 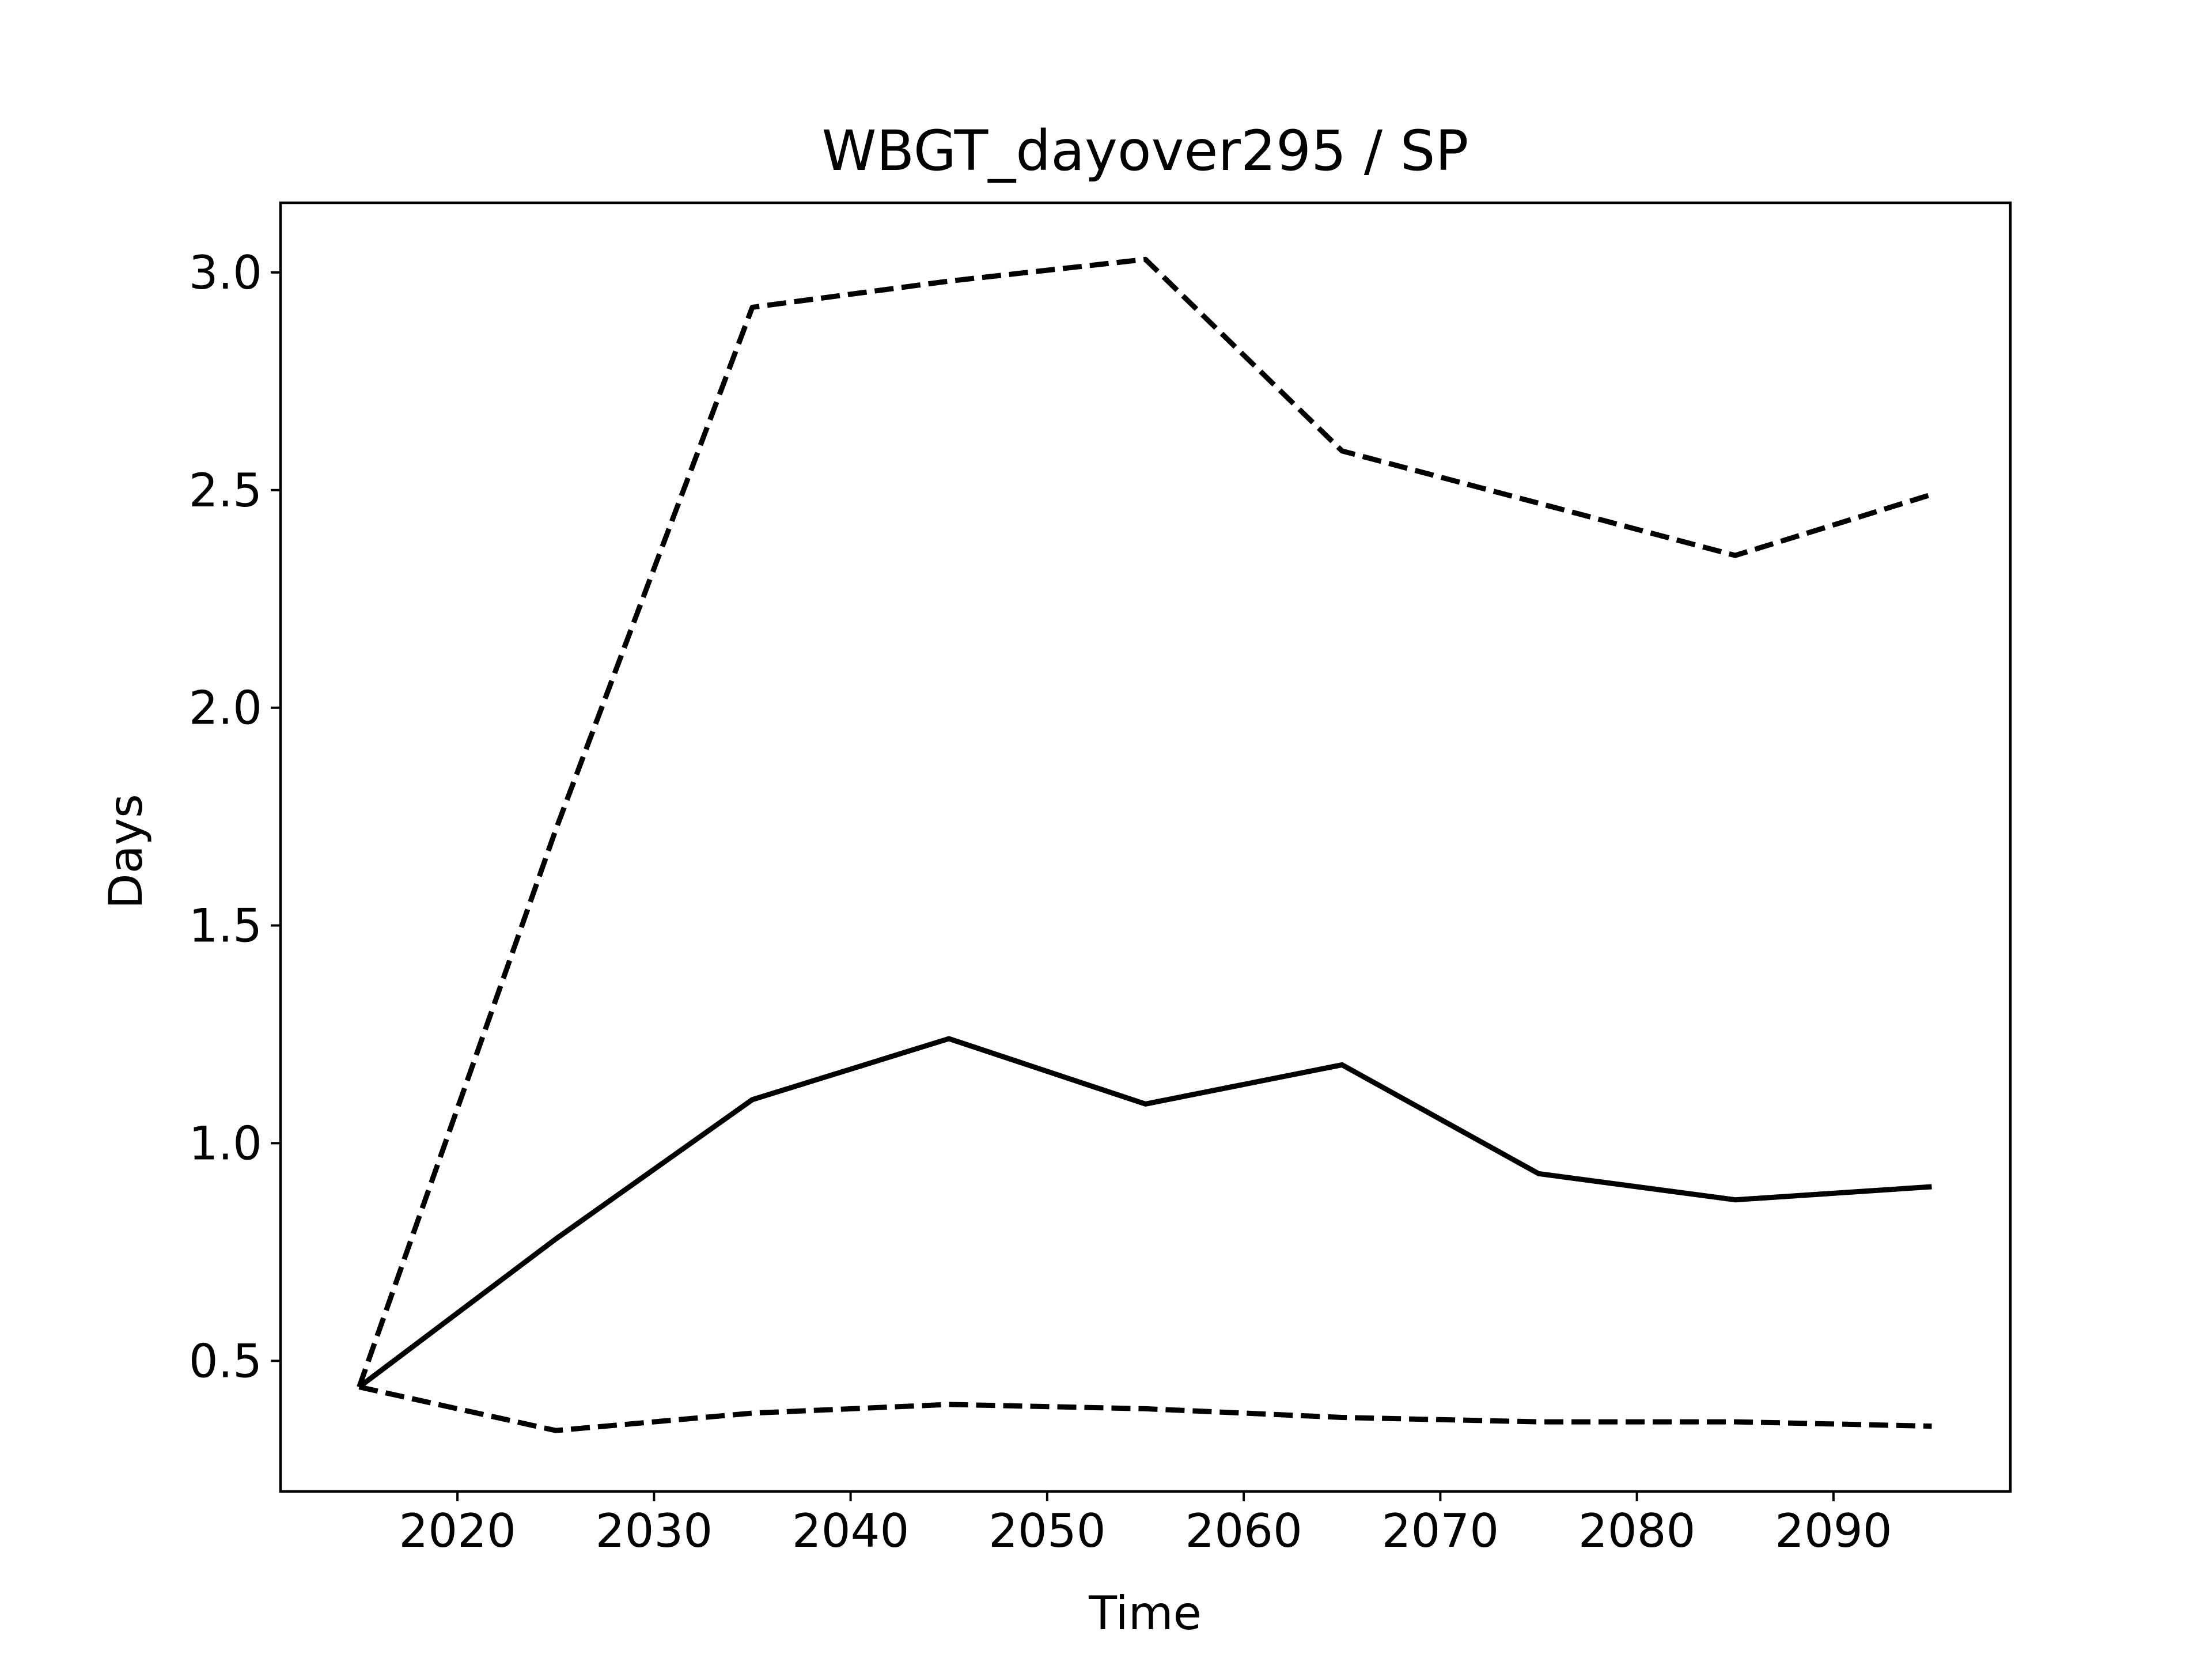 What do you see at coordinates (1243, 1531) in the screenshot?
I see `x-tick-label: 2060` at bounding box center [1243, 1531].